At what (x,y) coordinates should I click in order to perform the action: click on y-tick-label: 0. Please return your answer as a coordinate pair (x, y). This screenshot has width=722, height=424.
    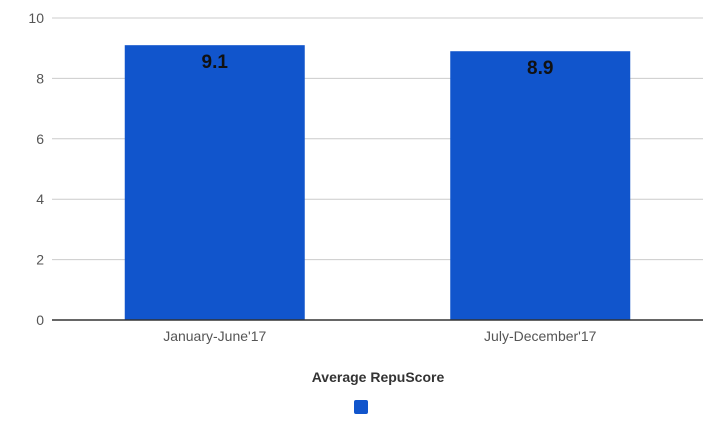
    Looking at the image, I should click on (40, 320).